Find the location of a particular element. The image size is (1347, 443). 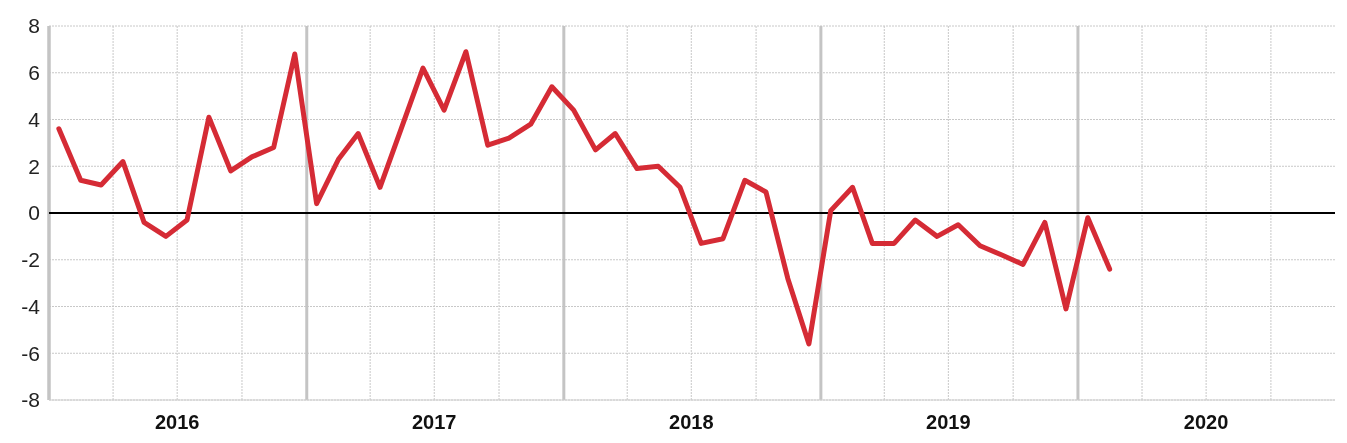

y-tick-label: 4 is located at coordinates (34, 119).